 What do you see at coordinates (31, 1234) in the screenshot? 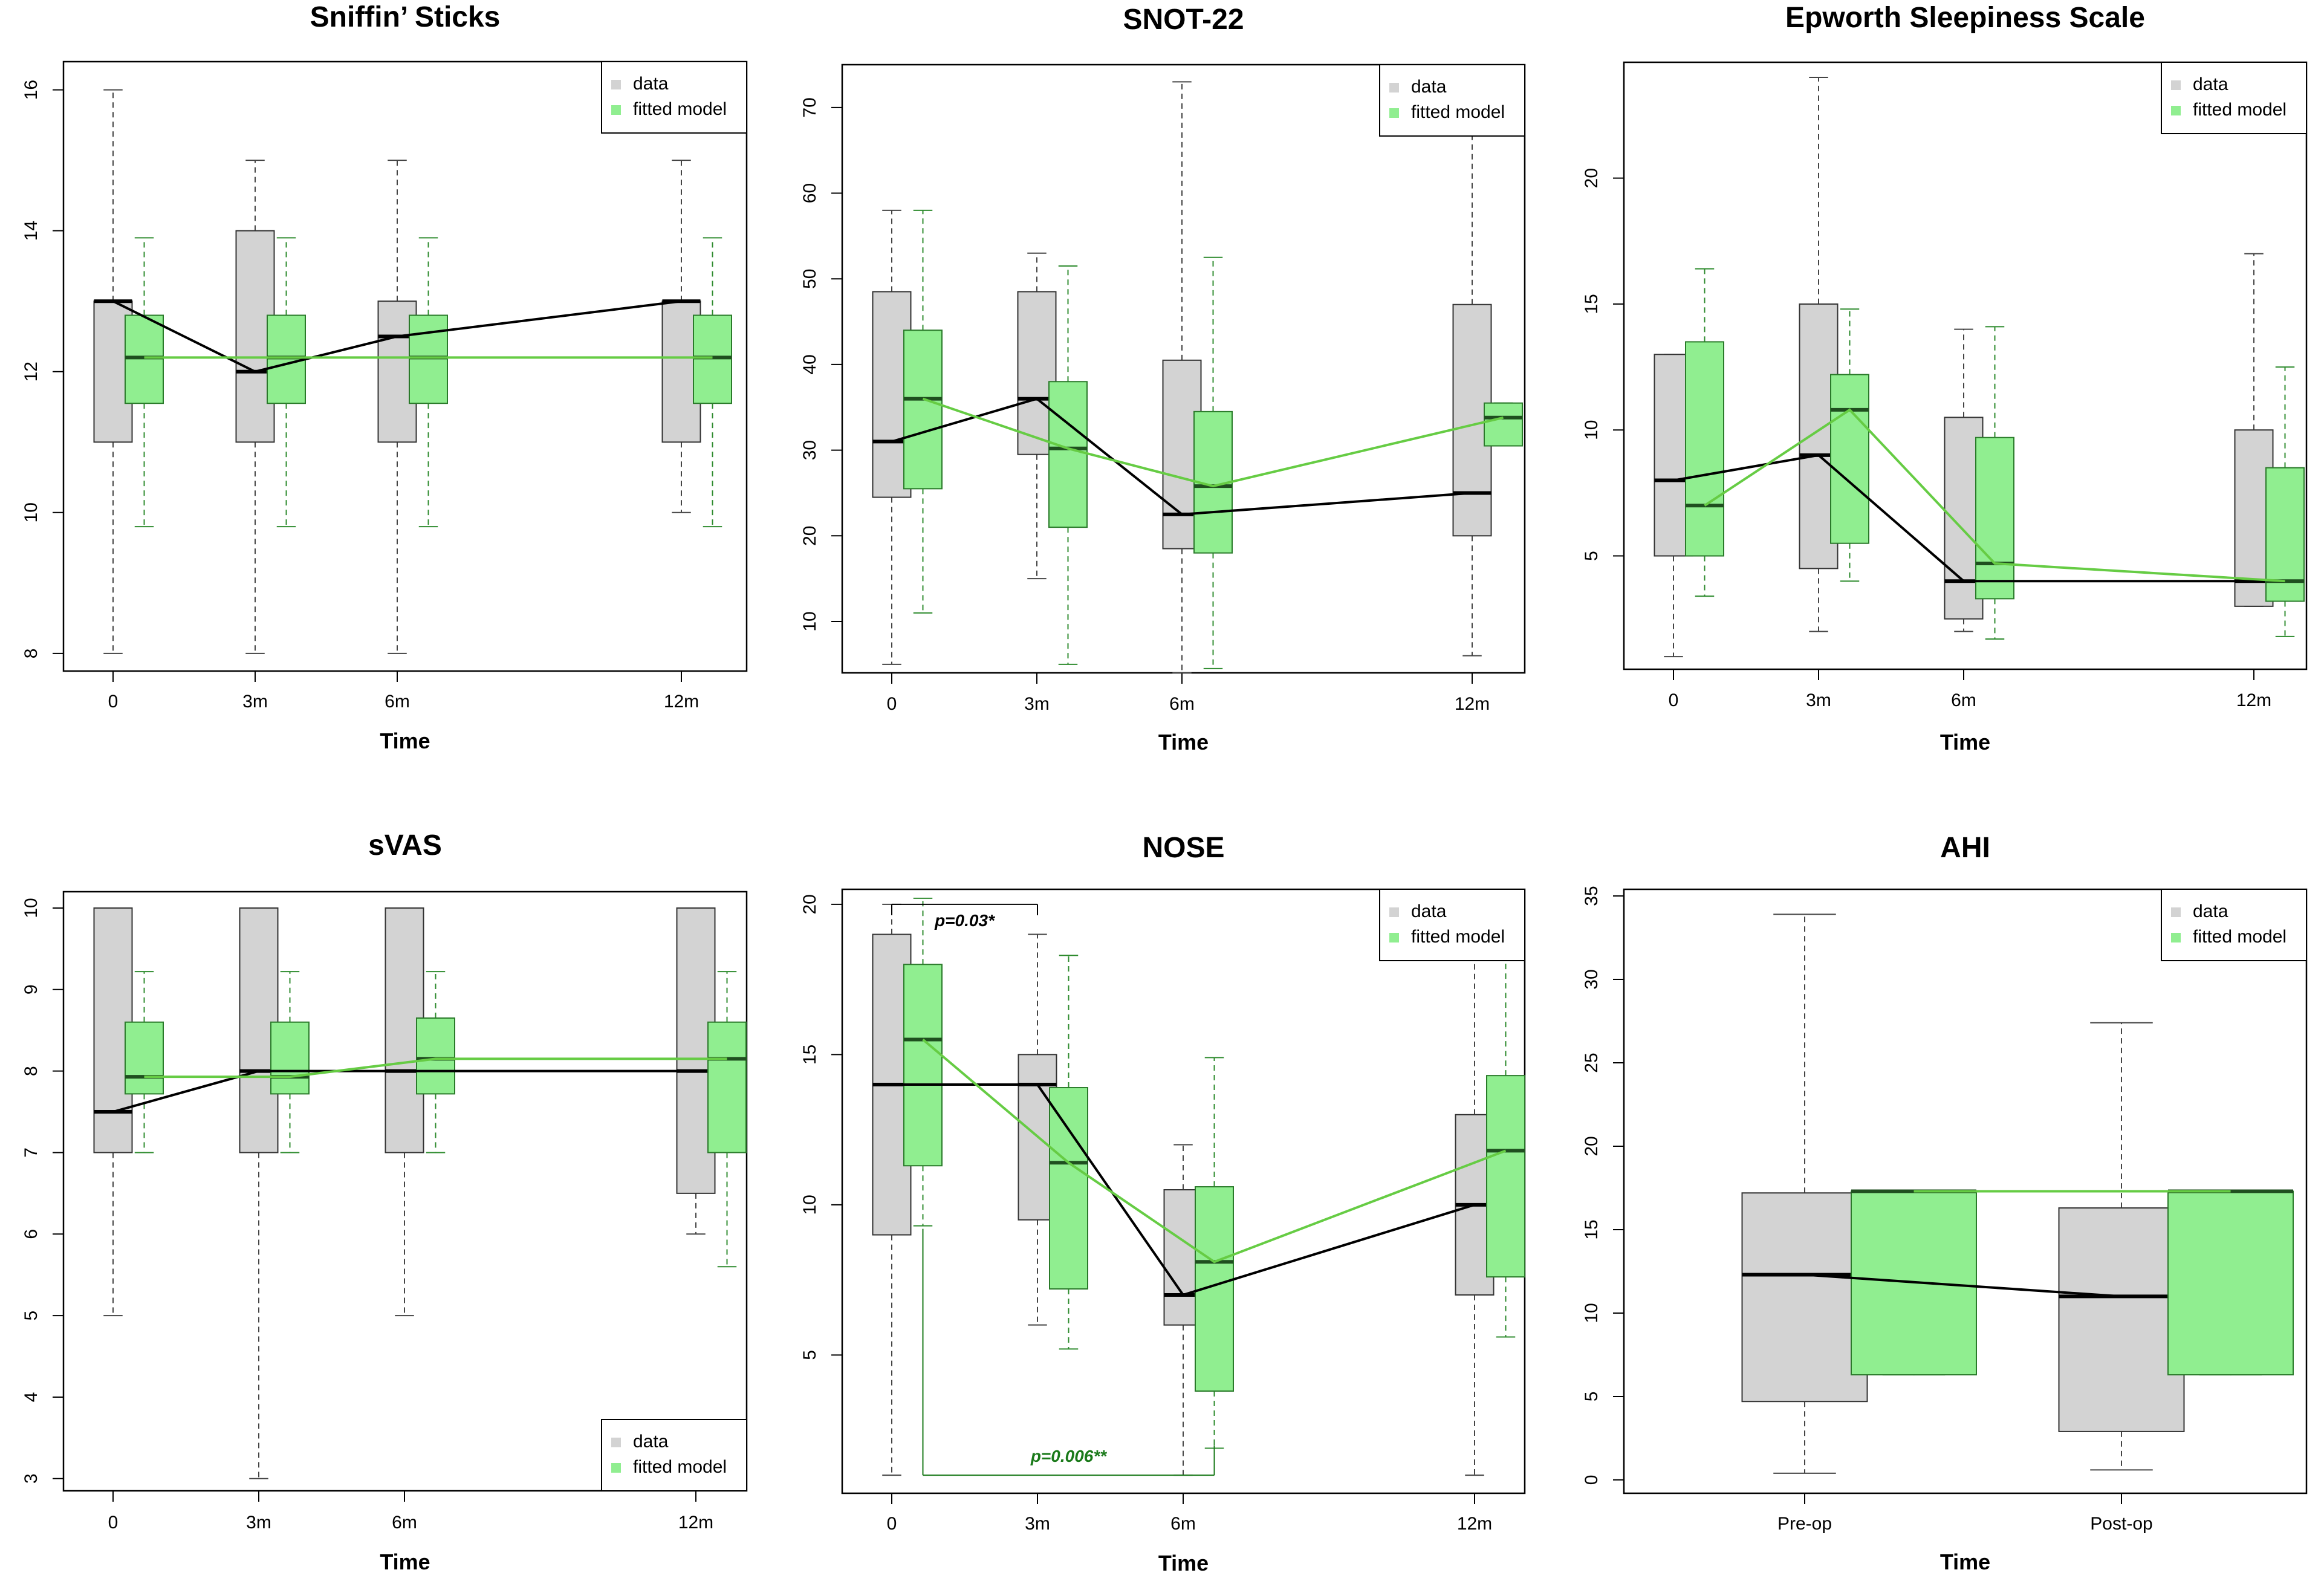
I see `y-tick-label: 6` at bounding box center [31, 1234].